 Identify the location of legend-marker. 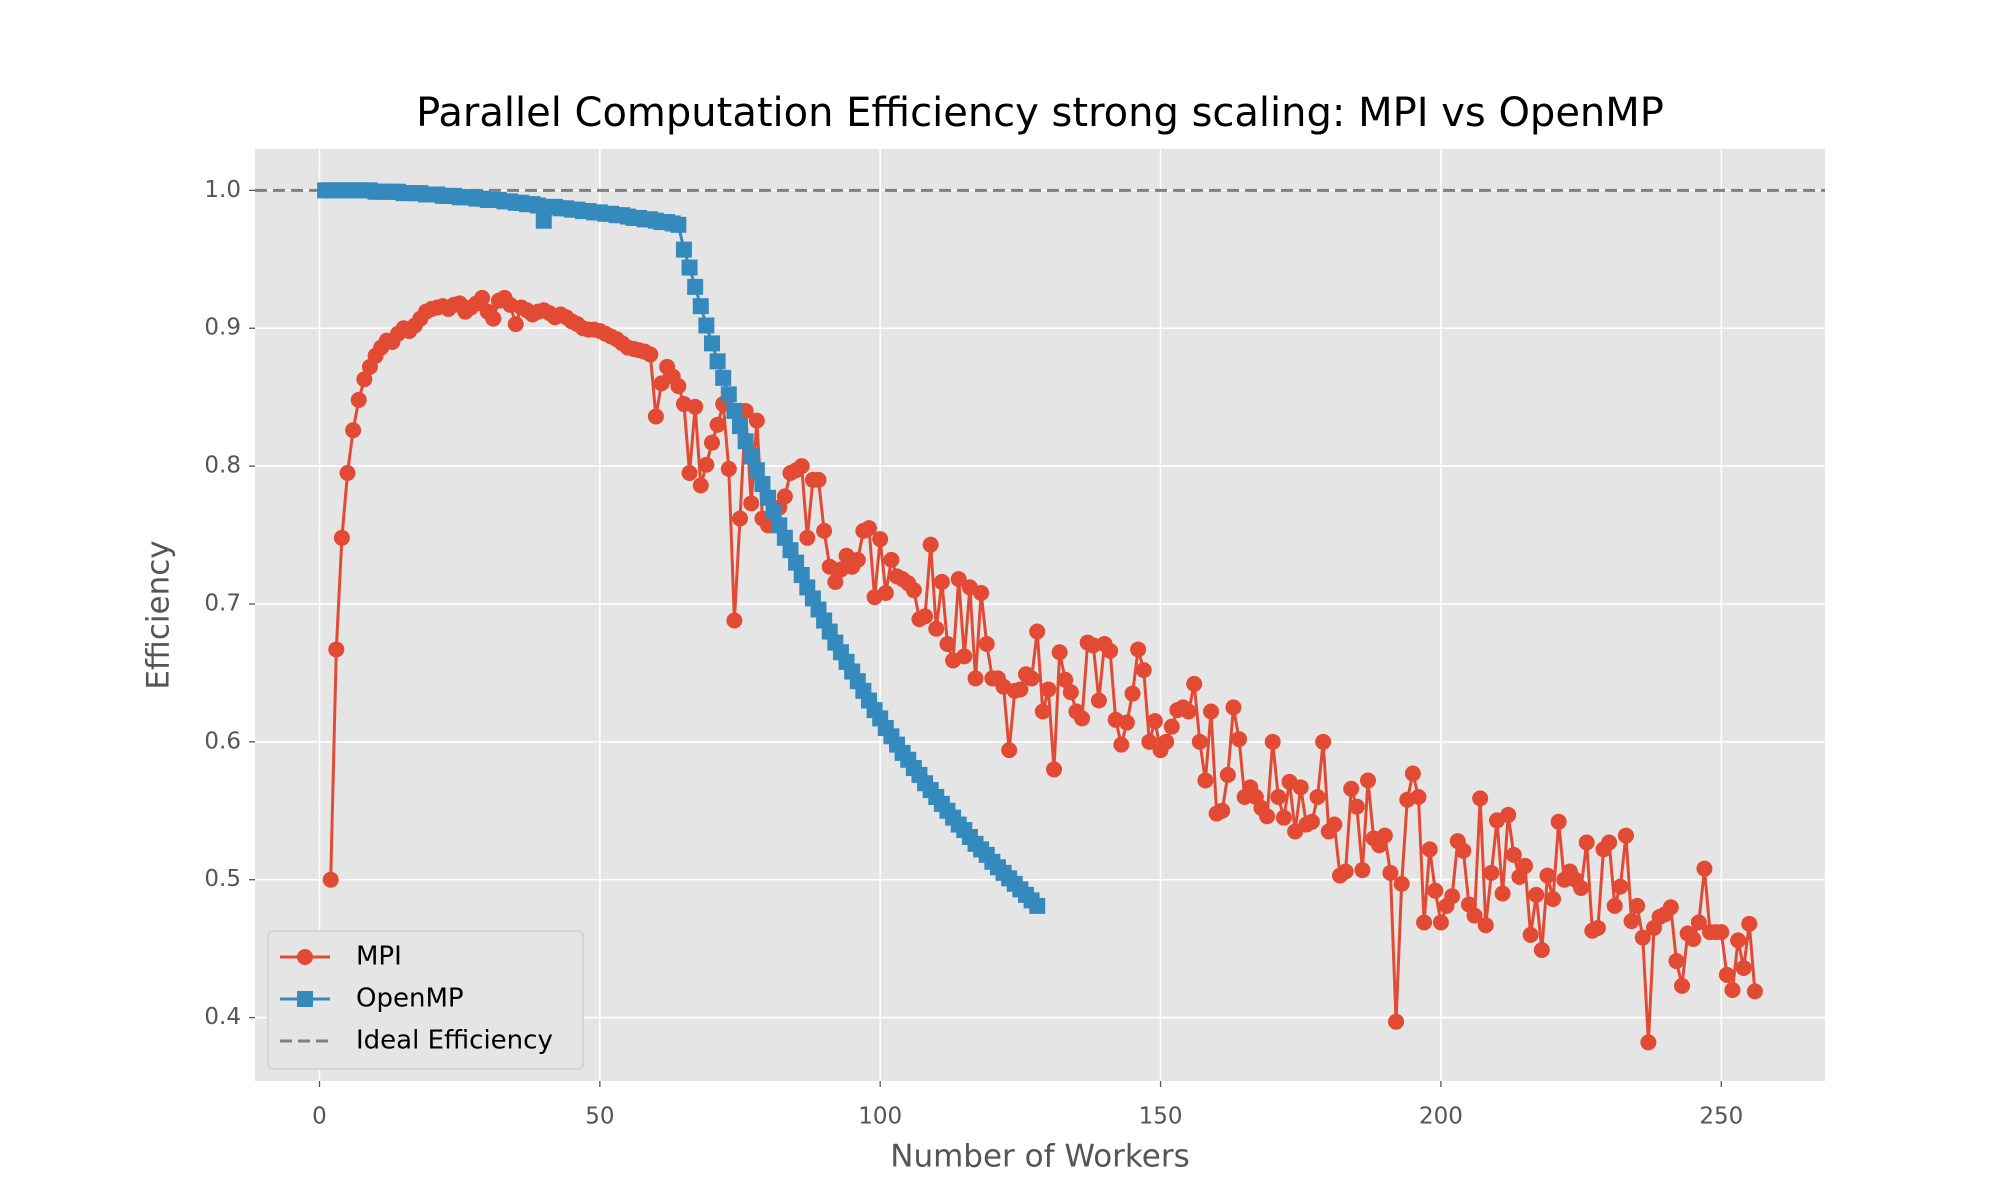
(305, 999).